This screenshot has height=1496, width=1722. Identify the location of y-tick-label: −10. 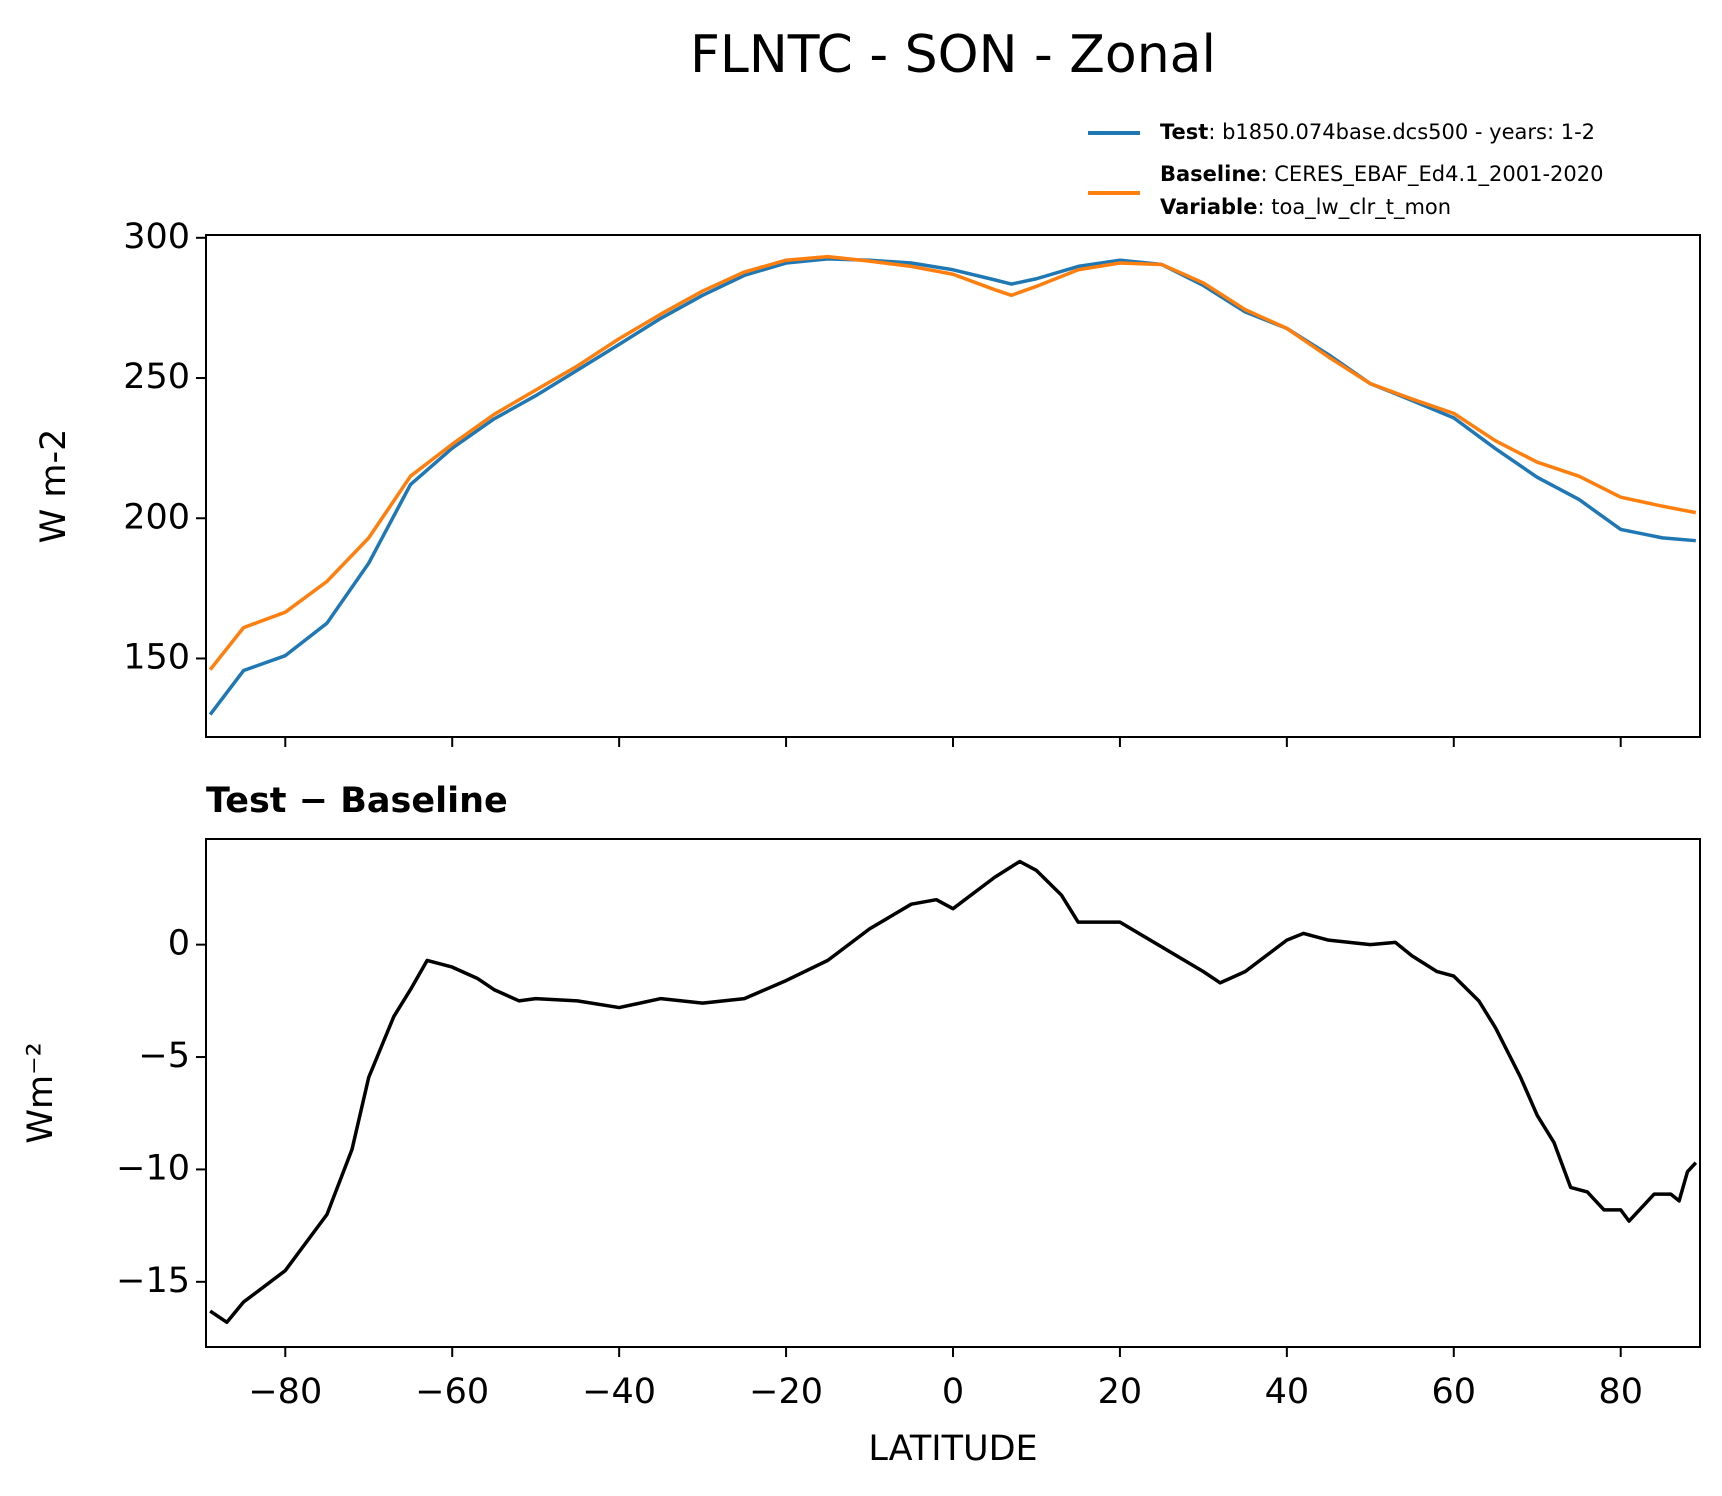
(153, 1168).